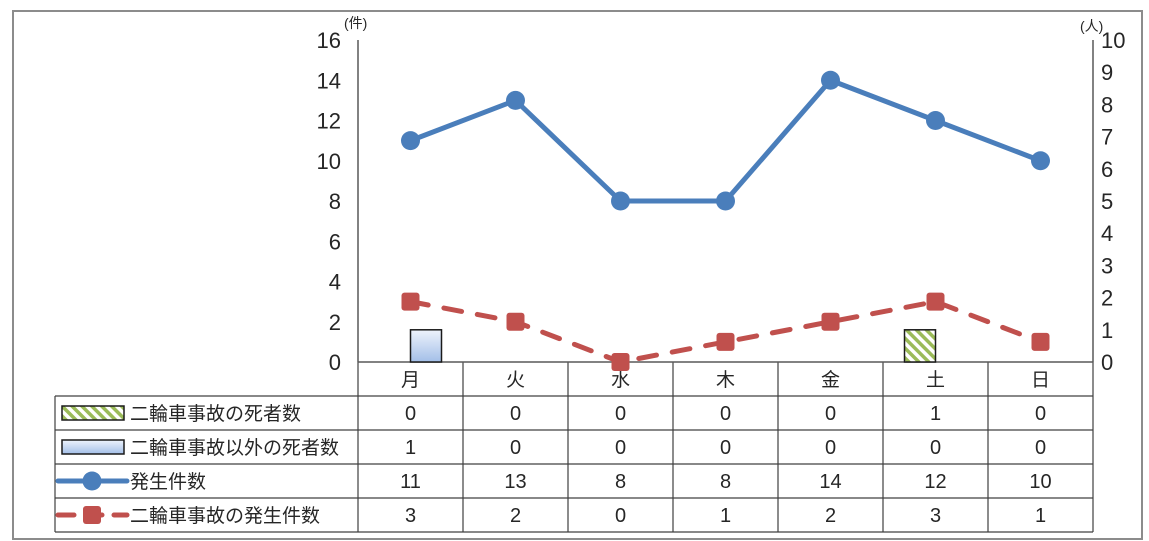 The image size is (1149, 541). I want to click on right-tick-label: 9, so click(1107, 72).